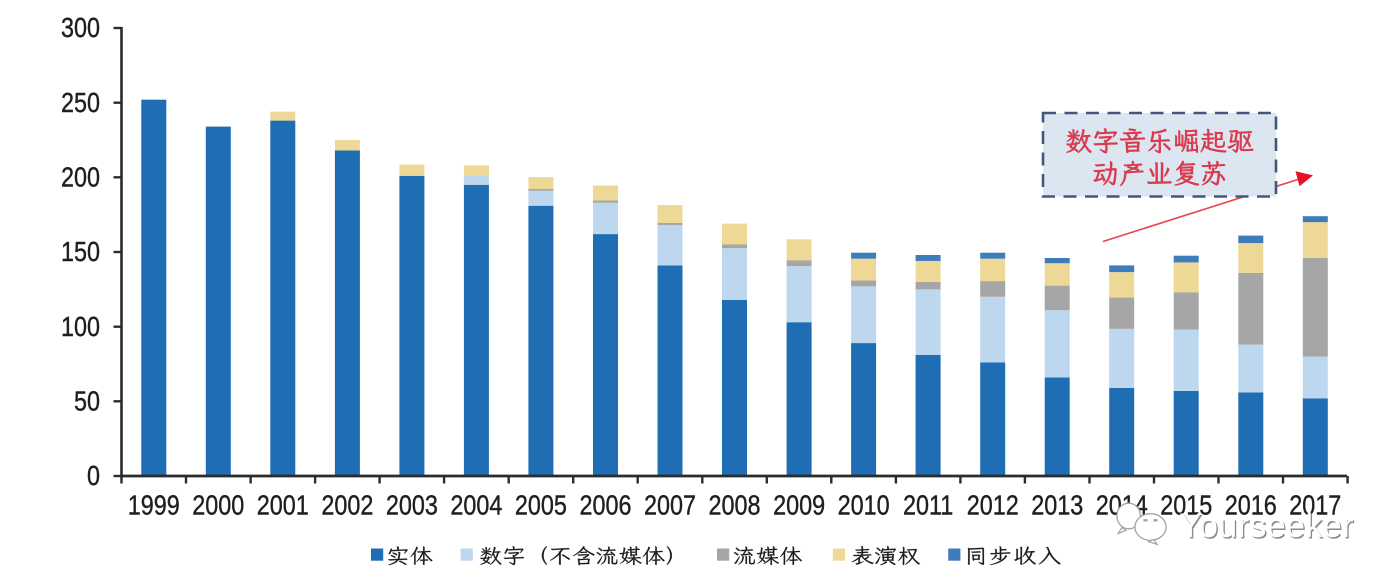  Describe the element at coordinates (928, 506) in the screenshot. I see `svg-text: 2011` at that location.